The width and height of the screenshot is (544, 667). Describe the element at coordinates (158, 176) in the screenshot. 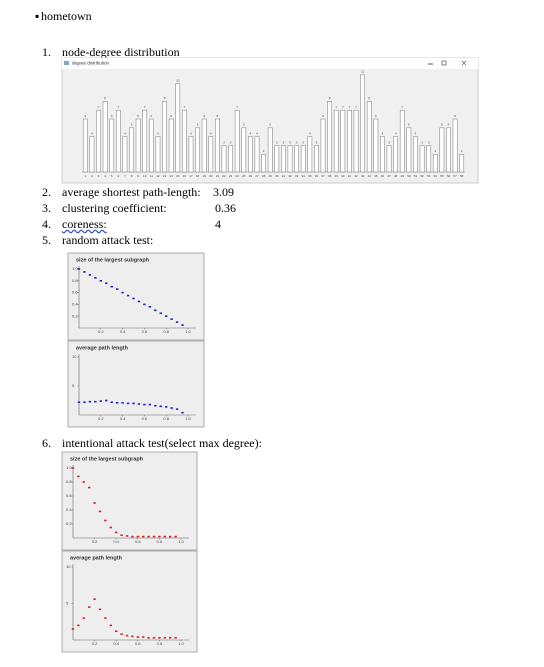

I see `x-tick-label: 12` at that location.